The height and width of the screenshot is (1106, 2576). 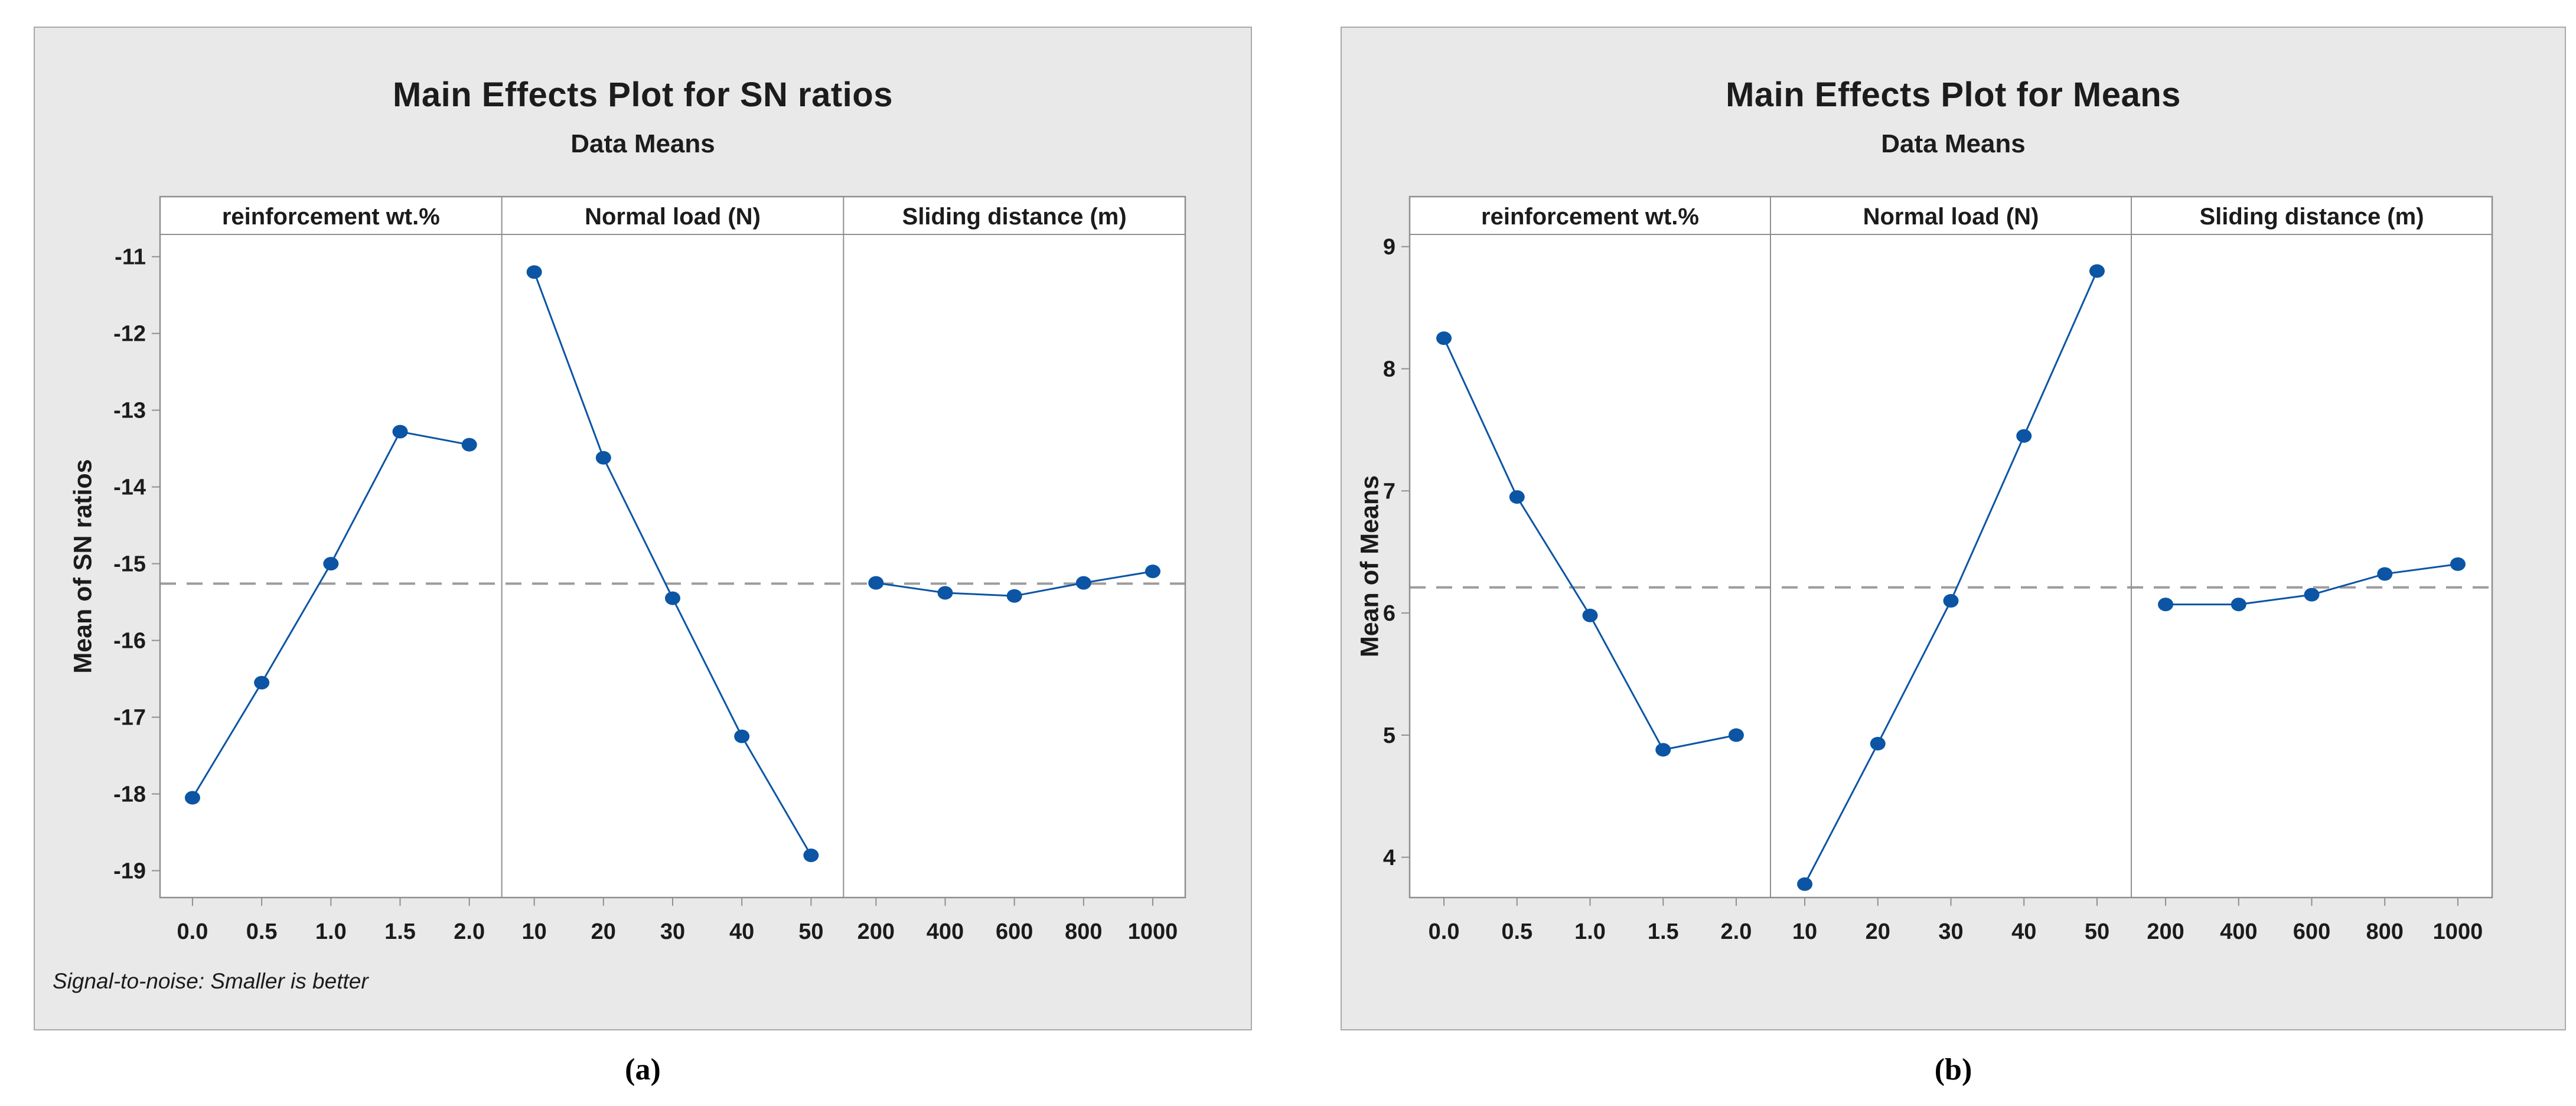 What do you see at coordinates (130, 794) in the screenshot?
I see `y-tick-label: -18` at bounding box center [130, 794].